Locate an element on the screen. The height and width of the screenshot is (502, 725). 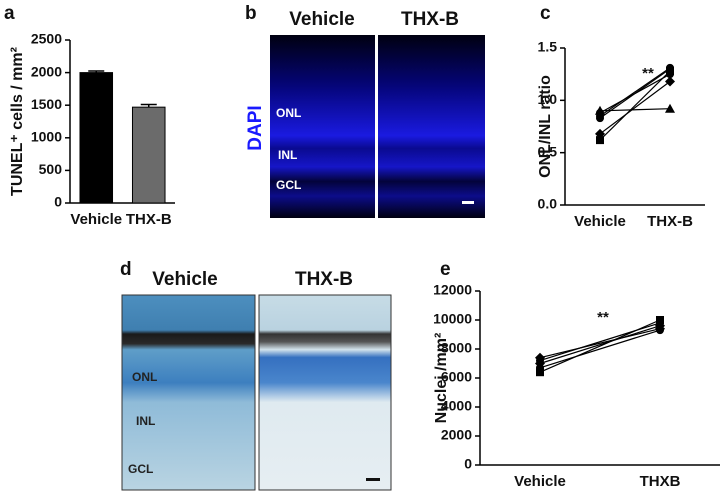
panel-letter: e is located at coordinates (445, 269).